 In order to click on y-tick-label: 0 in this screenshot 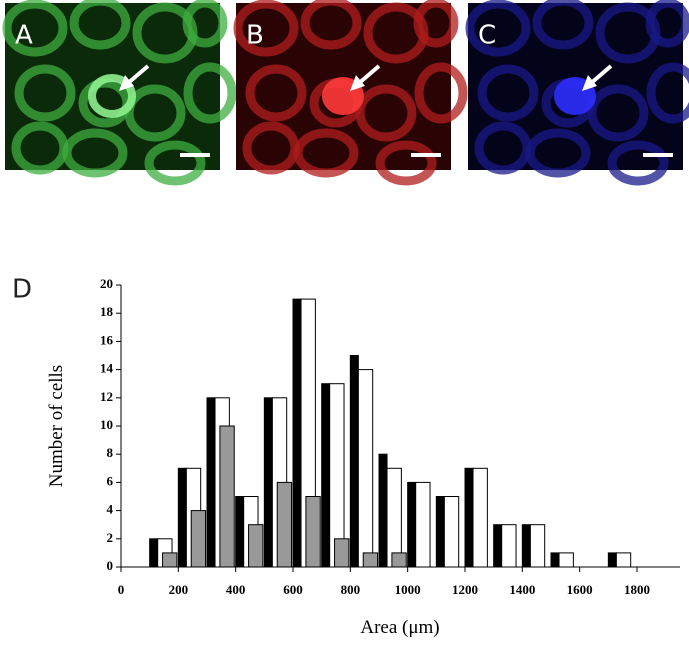, I will do `click(110, 565)`.